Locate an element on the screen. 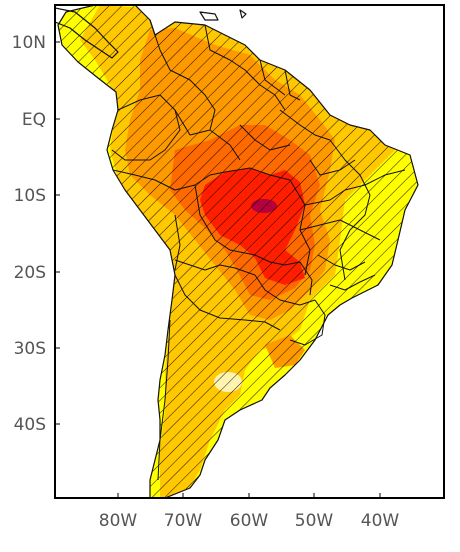  y-tick-label-eq: EQ is located at coordinates (34, 120).